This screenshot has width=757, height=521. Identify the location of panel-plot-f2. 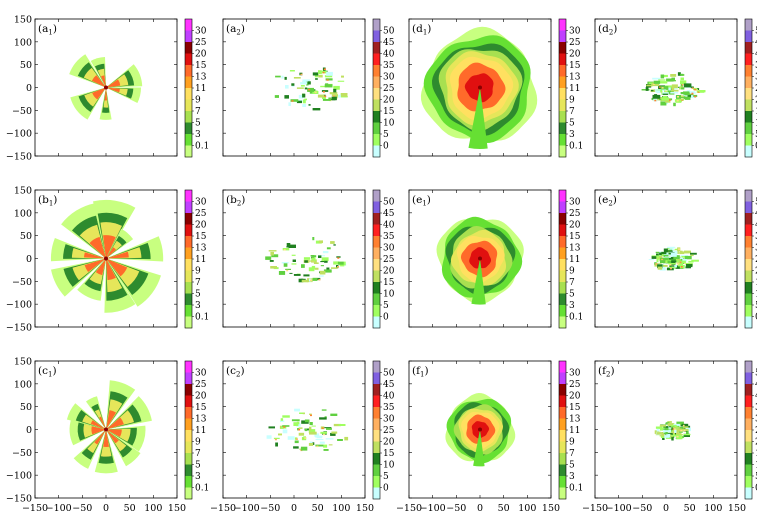
(672, 431).